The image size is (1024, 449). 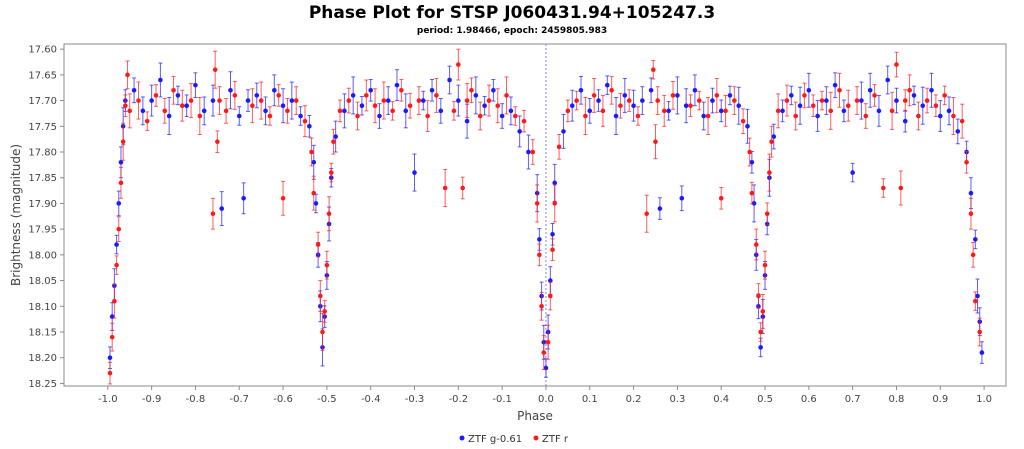 I want to click on x-tick-label: -0.3, so click(x=415, y=399).